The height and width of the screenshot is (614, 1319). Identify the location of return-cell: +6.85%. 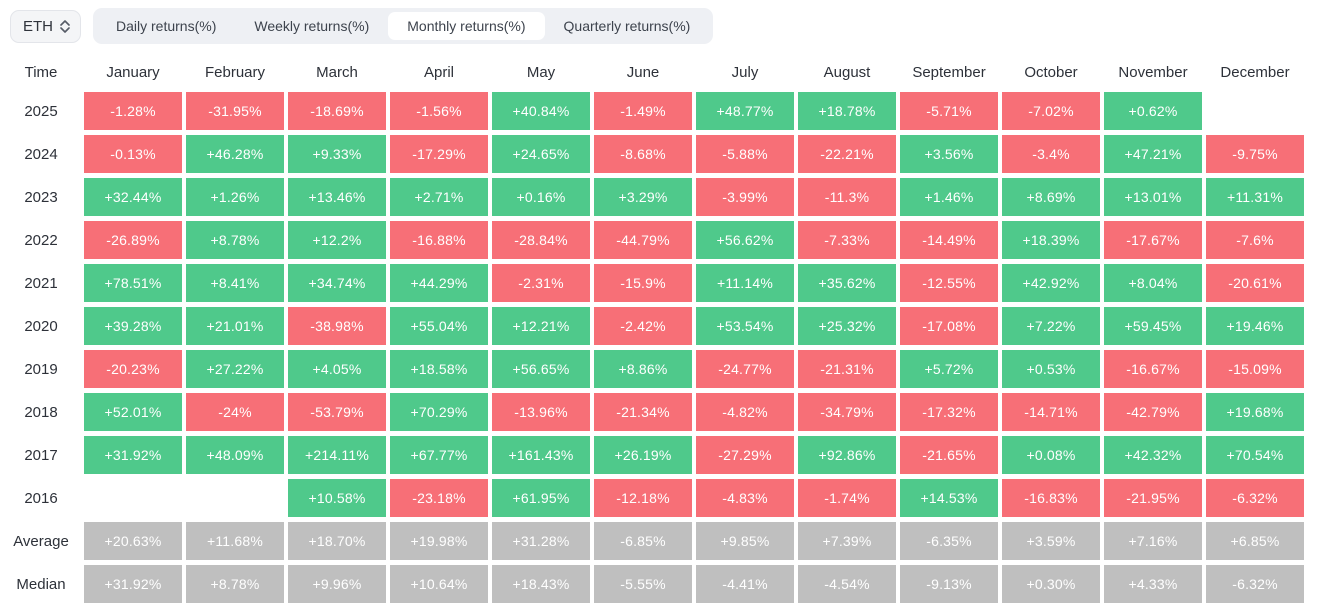
(1255, 541).